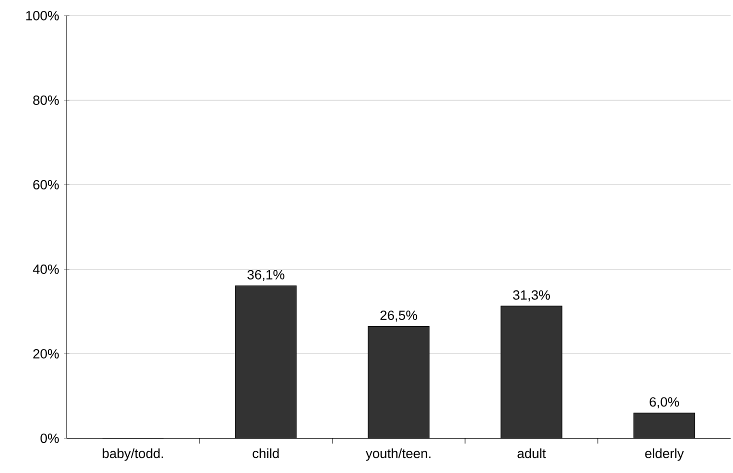  I want to click on y-tick-label: 100%, so click(42, 15).